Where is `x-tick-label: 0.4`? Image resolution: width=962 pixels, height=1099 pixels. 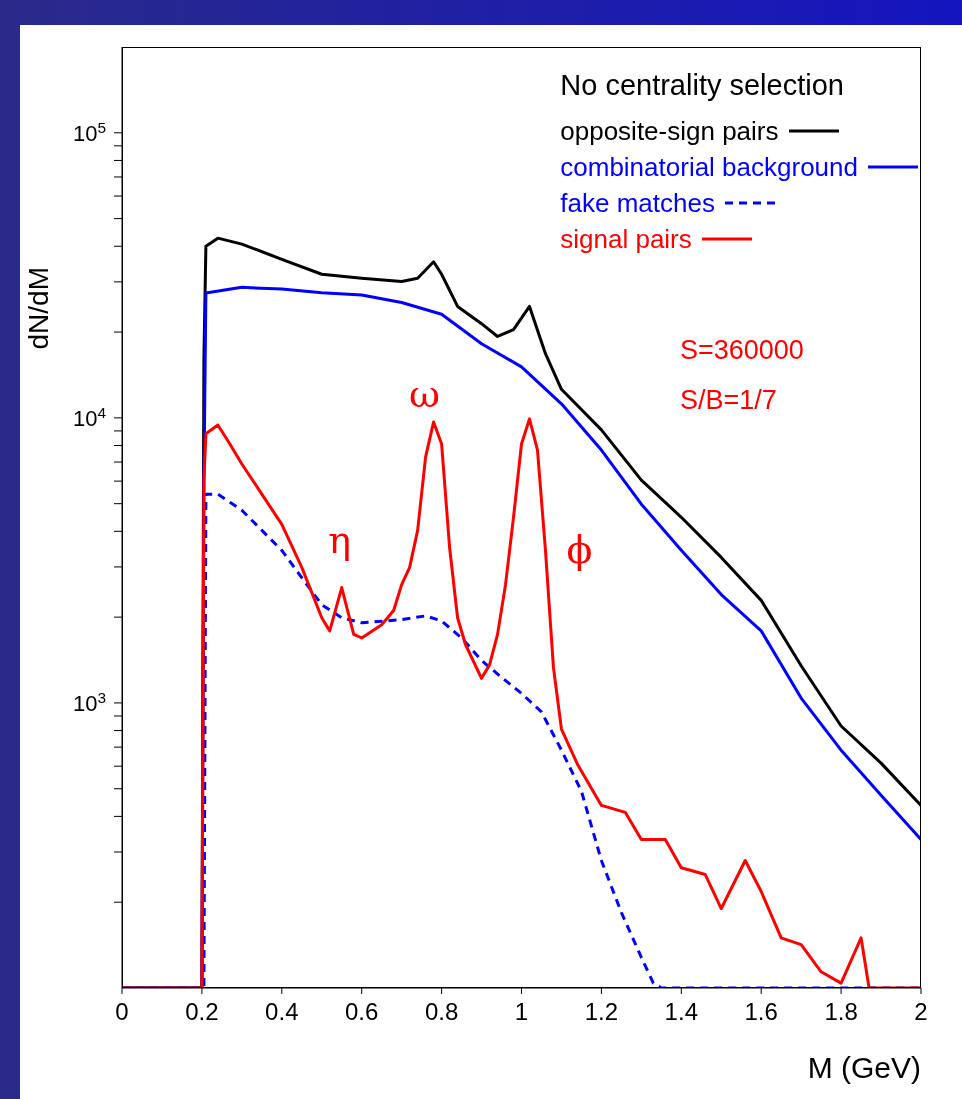
x-tick-label: 0.4 is located at coordinates (282, 1011).